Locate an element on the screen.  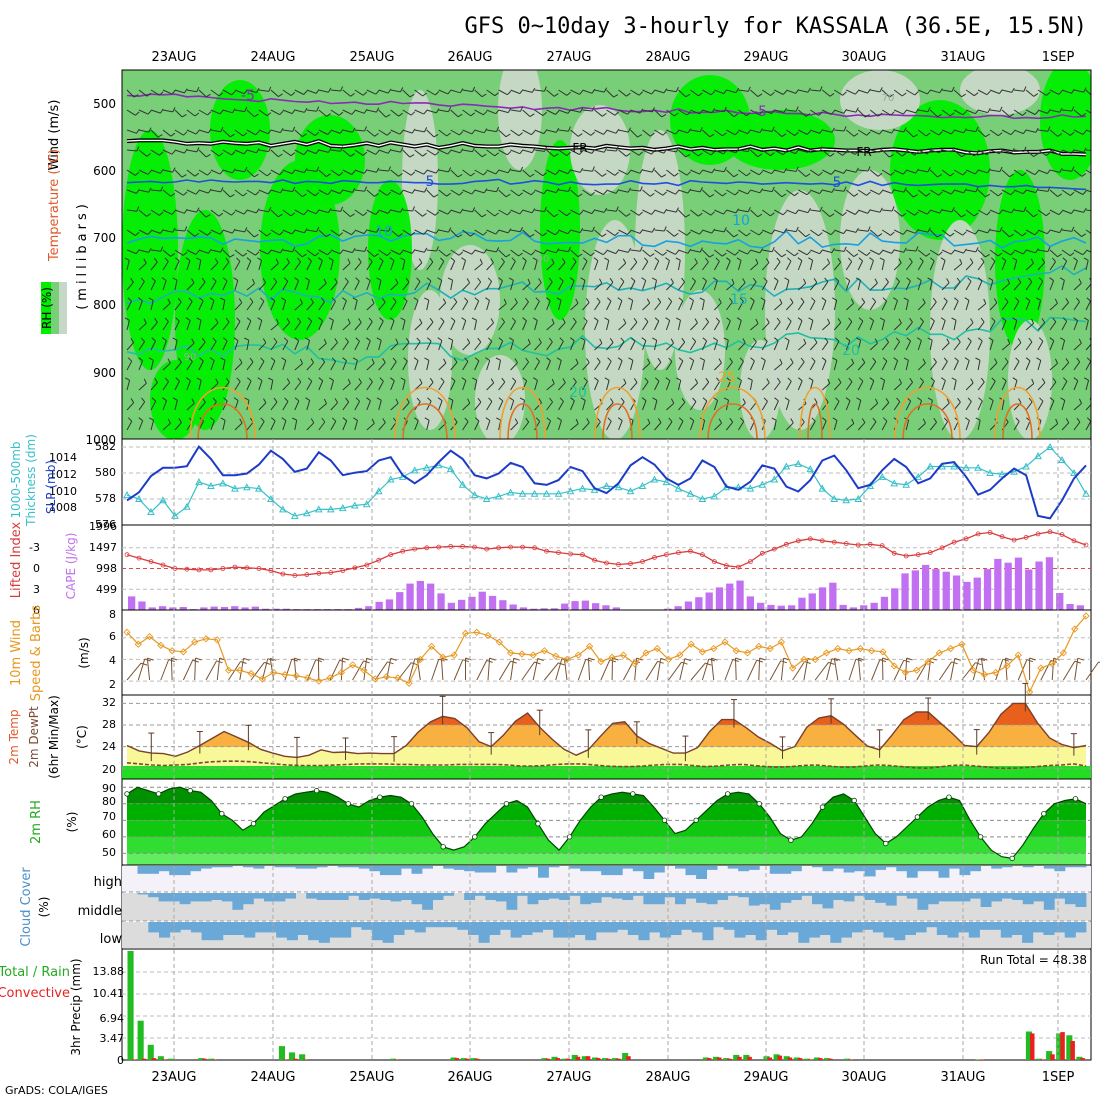
pressure-ticks: 500 600 700 800 900 1000 is located at coordinates (100, 272).